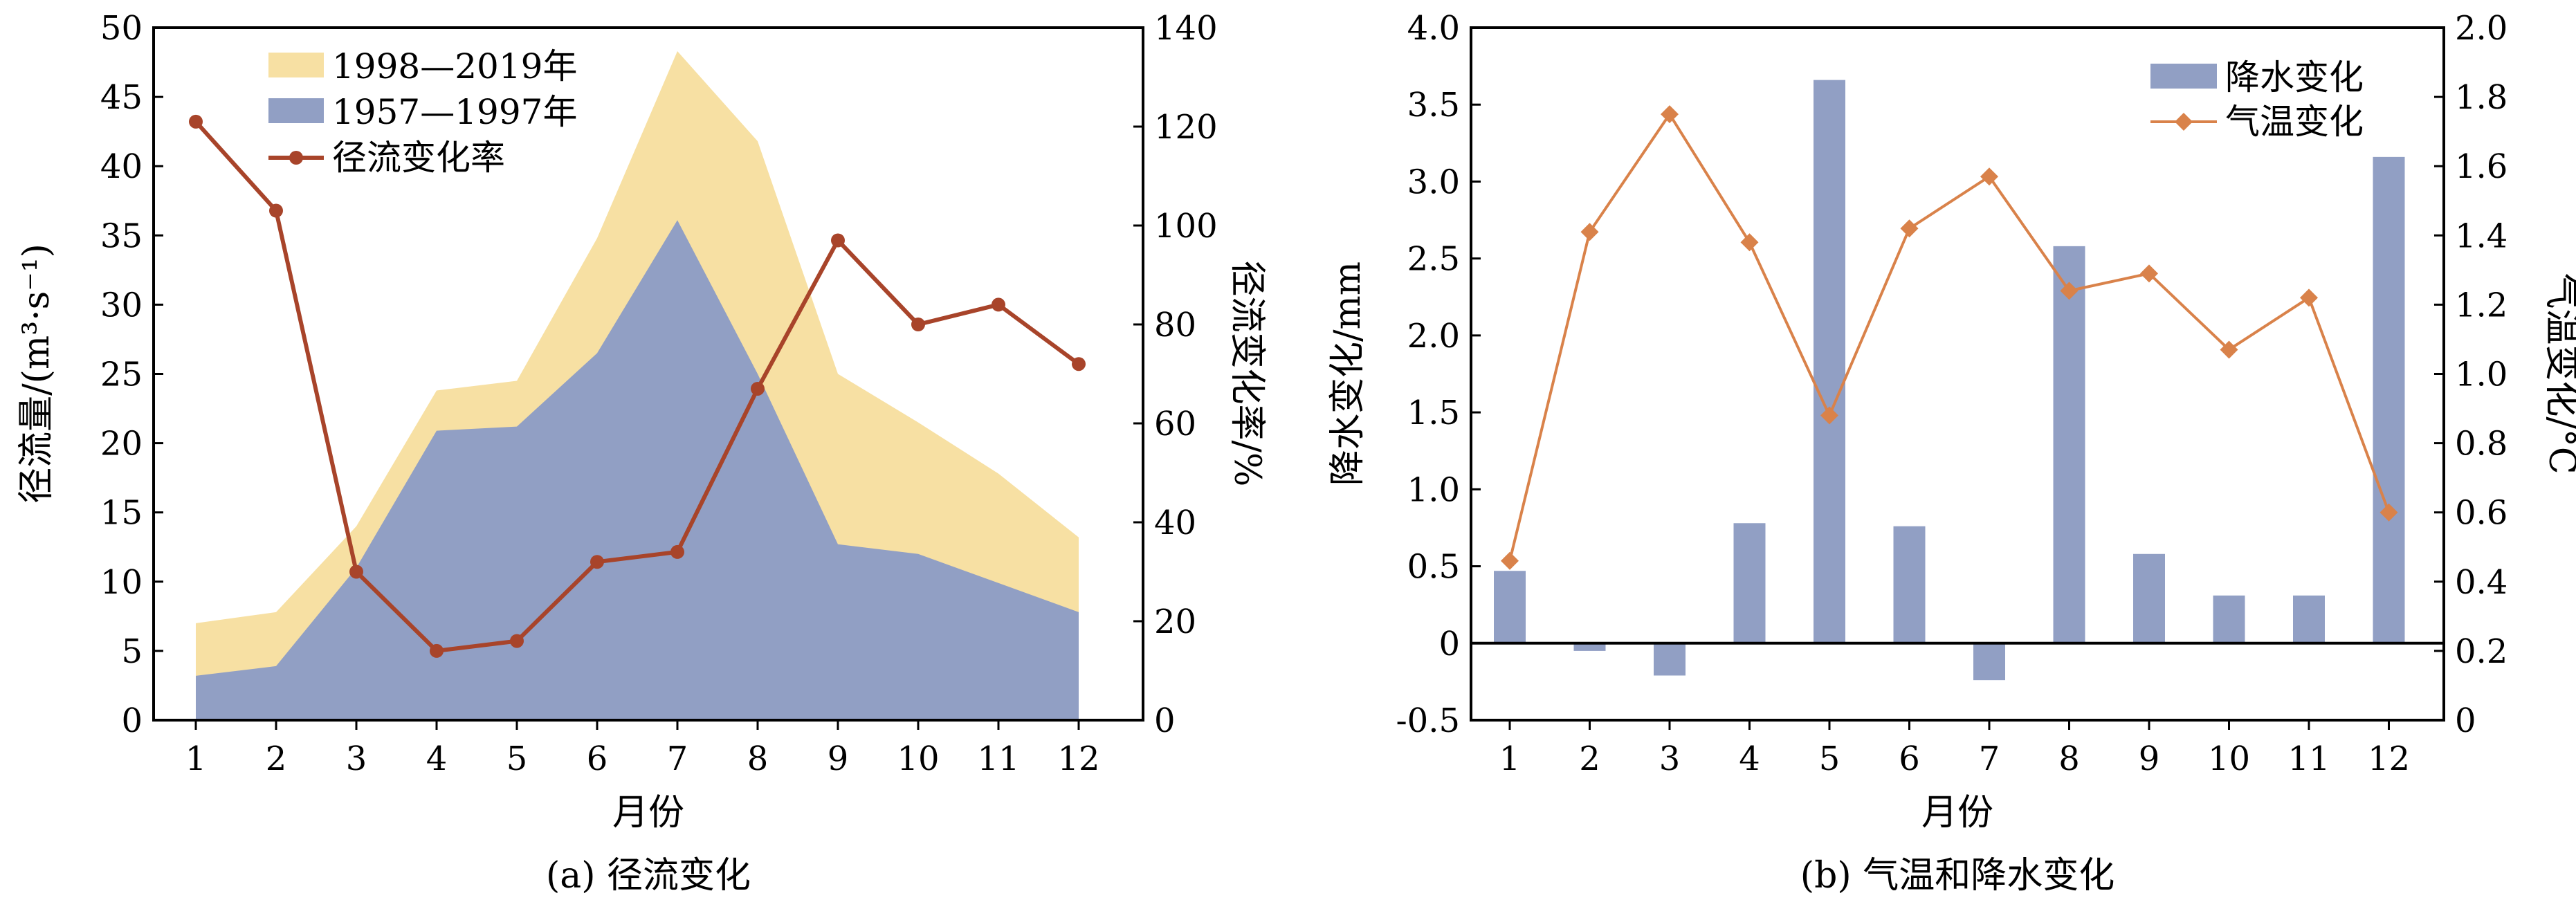 The image size is (2576, 909). What do you see at coordinates (1434, 259) in the screenshot?
I see `y-tick-label: 2.5` at bounding box center [1434, 259].